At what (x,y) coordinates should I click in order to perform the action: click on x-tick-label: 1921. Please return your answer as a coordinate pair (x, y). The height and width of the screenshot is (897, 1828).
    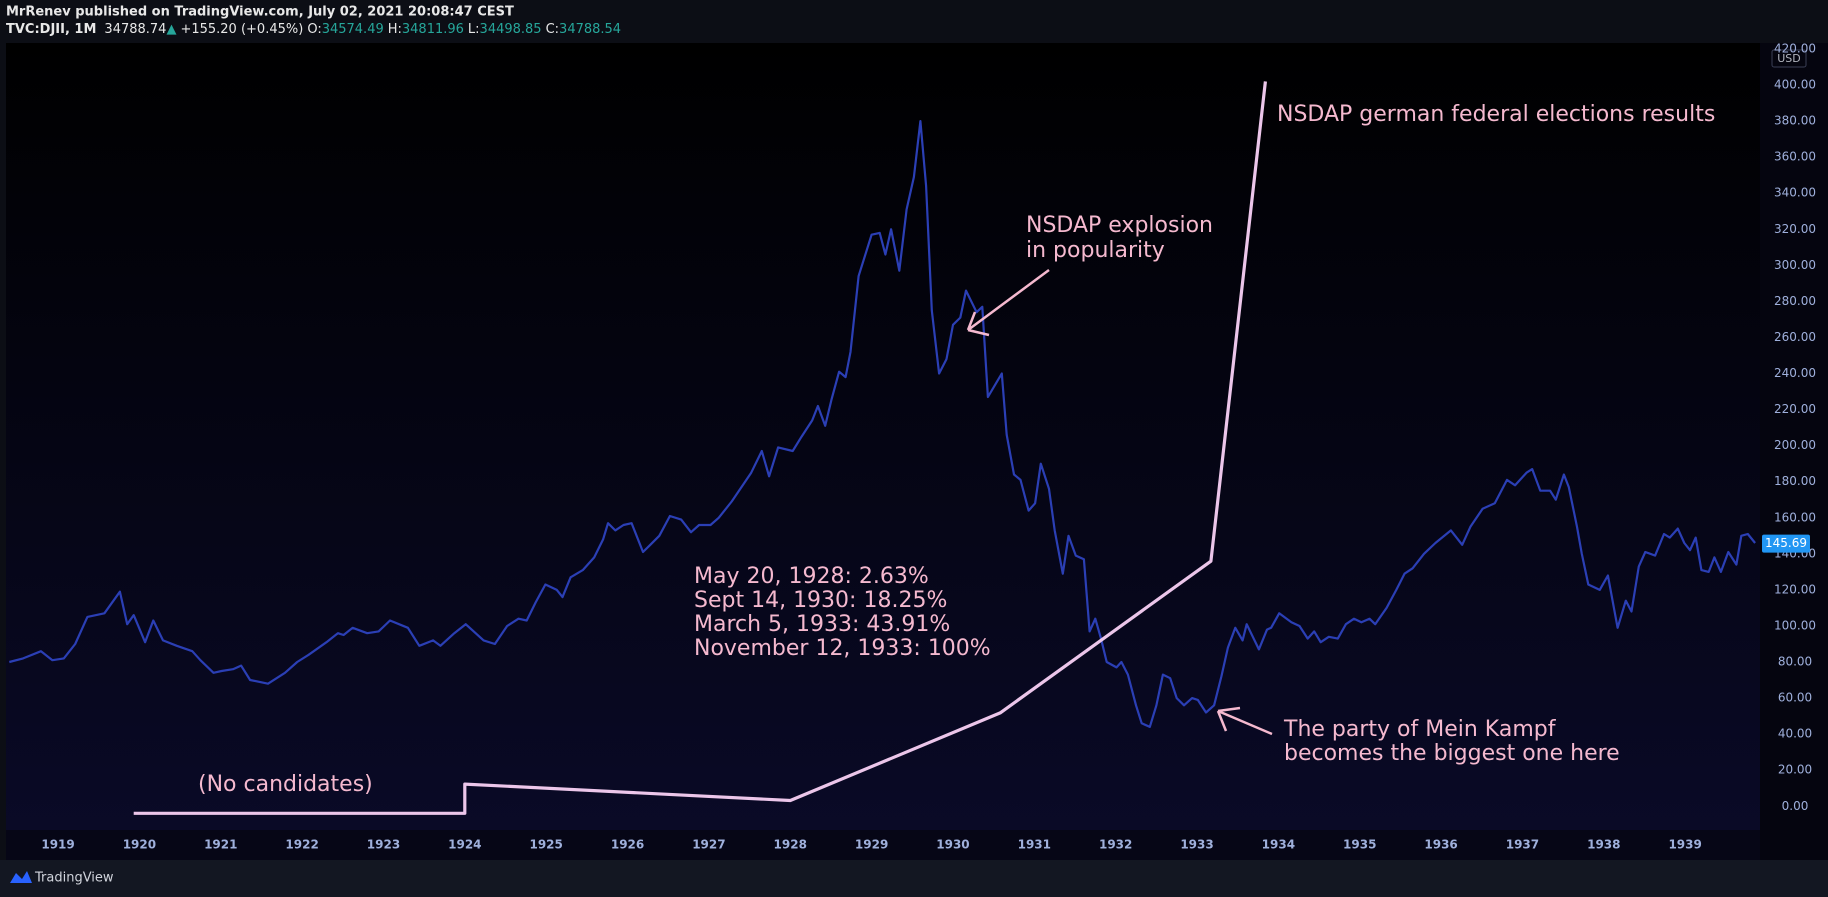
    Looking at the image, I should click on (220, 845).